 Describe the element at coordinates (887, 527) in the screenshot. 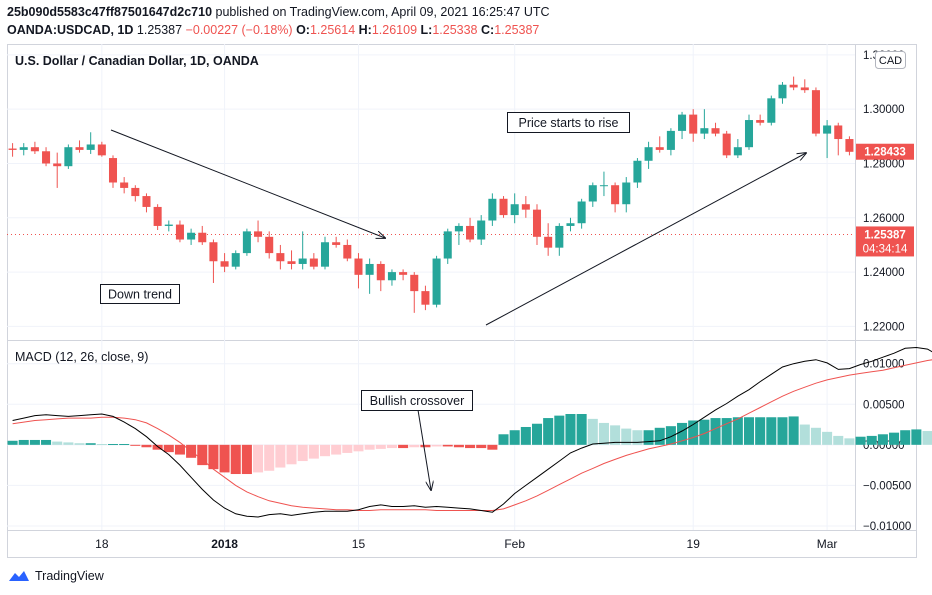

I see `macd-tick-label: −0.01000` at that location.